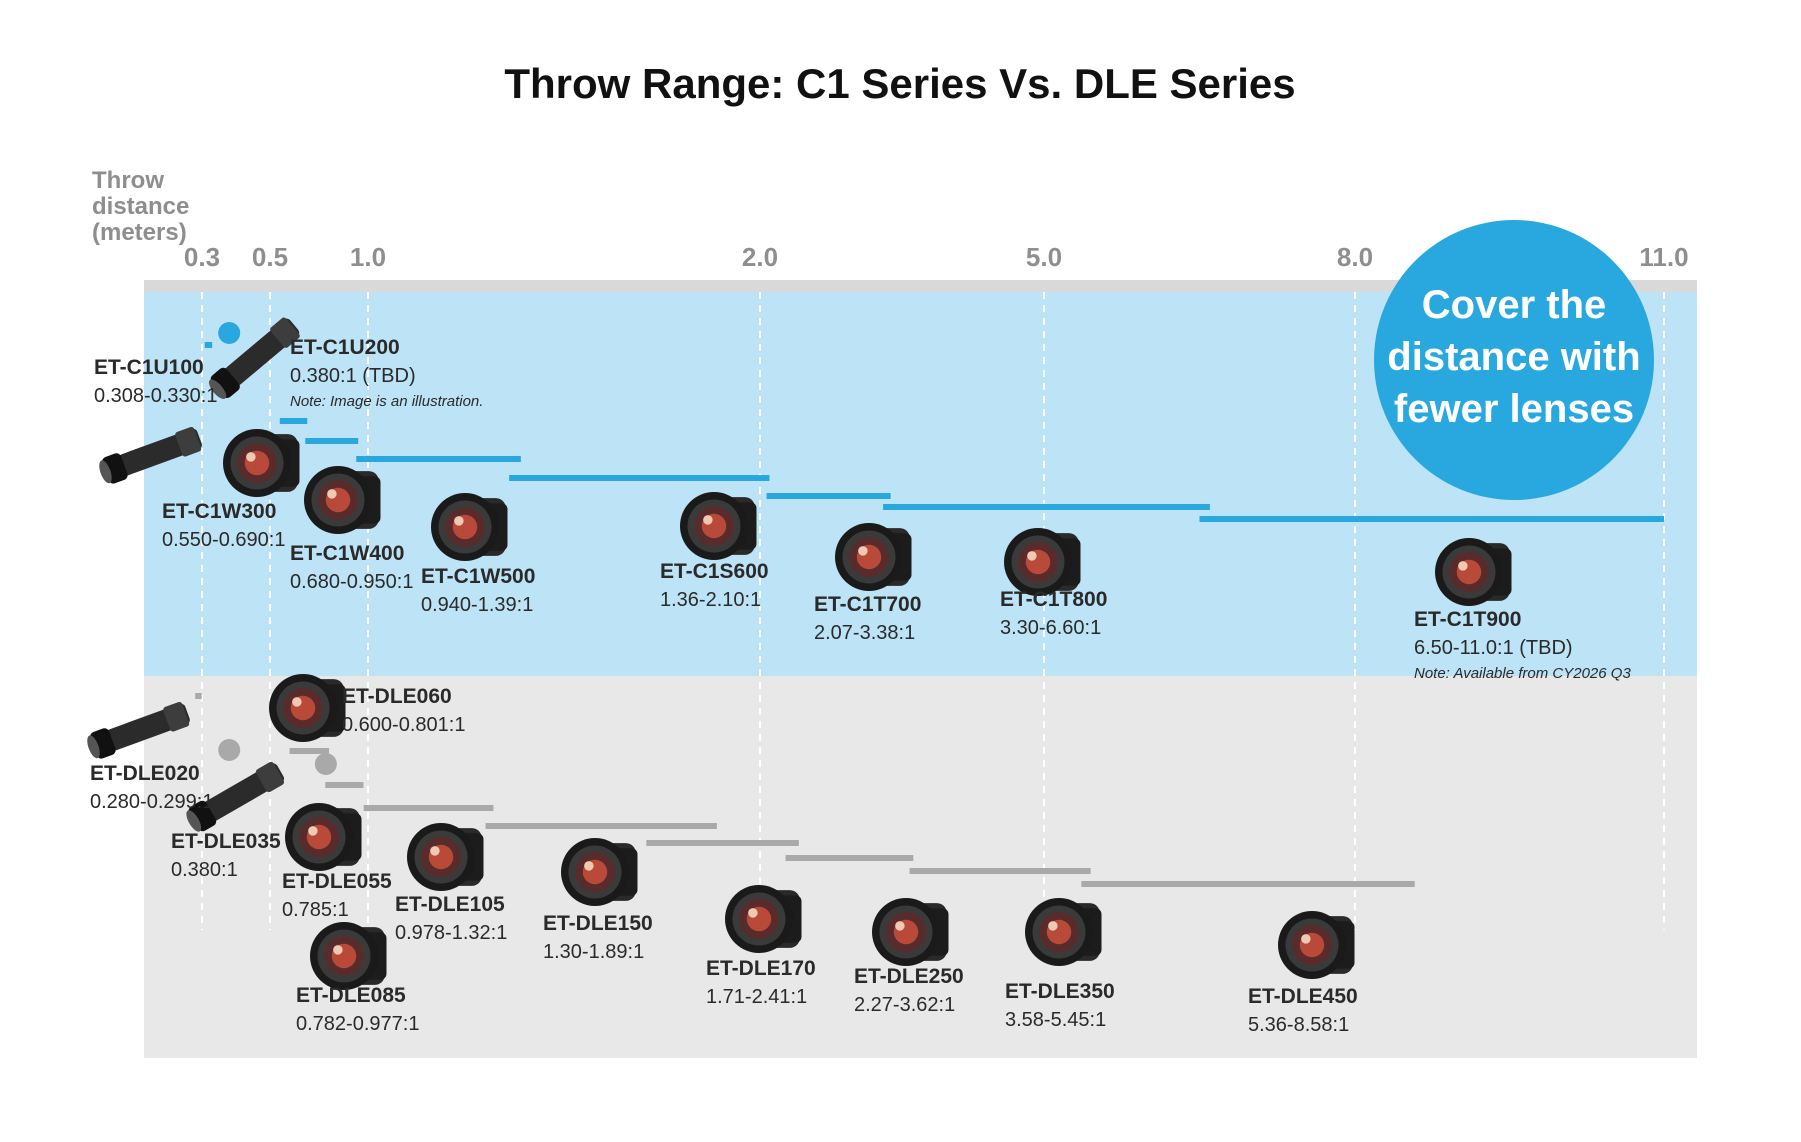 The width and height of the screenshot is (1801, 1142). What do you see at coordinates (229, 750) in the screenshot?
I see `et-dle035-fixed-marker` at bounding box center [229, 750].